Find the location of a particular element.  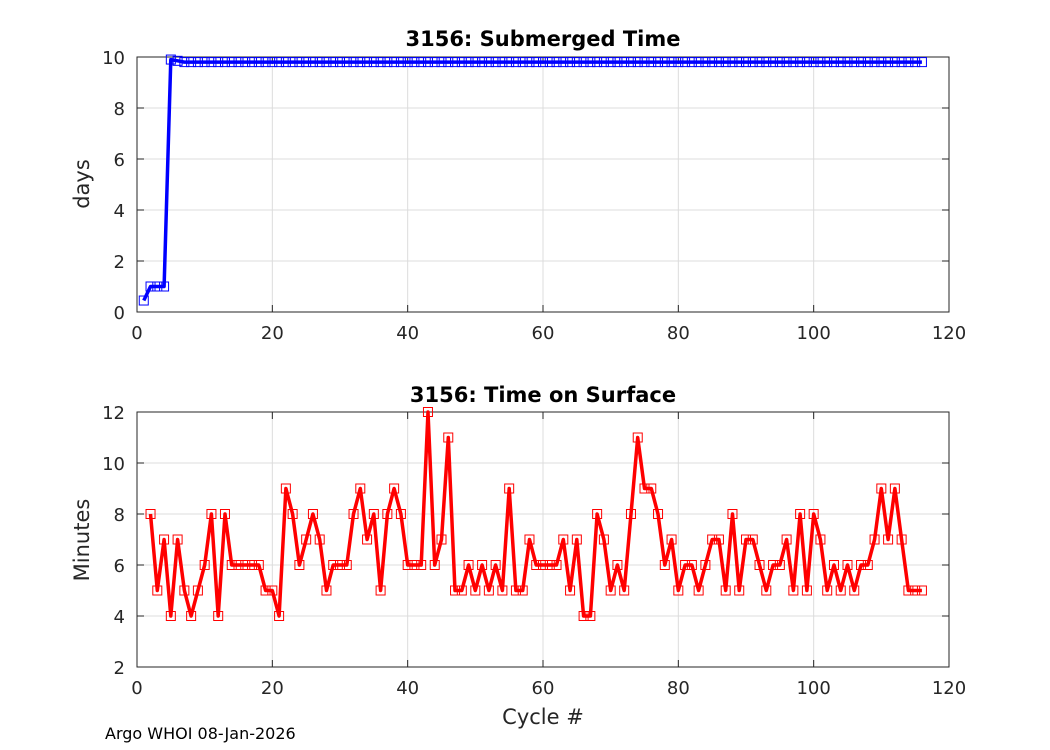

x-tick-label: 40 is located at coordinates (407, 333).